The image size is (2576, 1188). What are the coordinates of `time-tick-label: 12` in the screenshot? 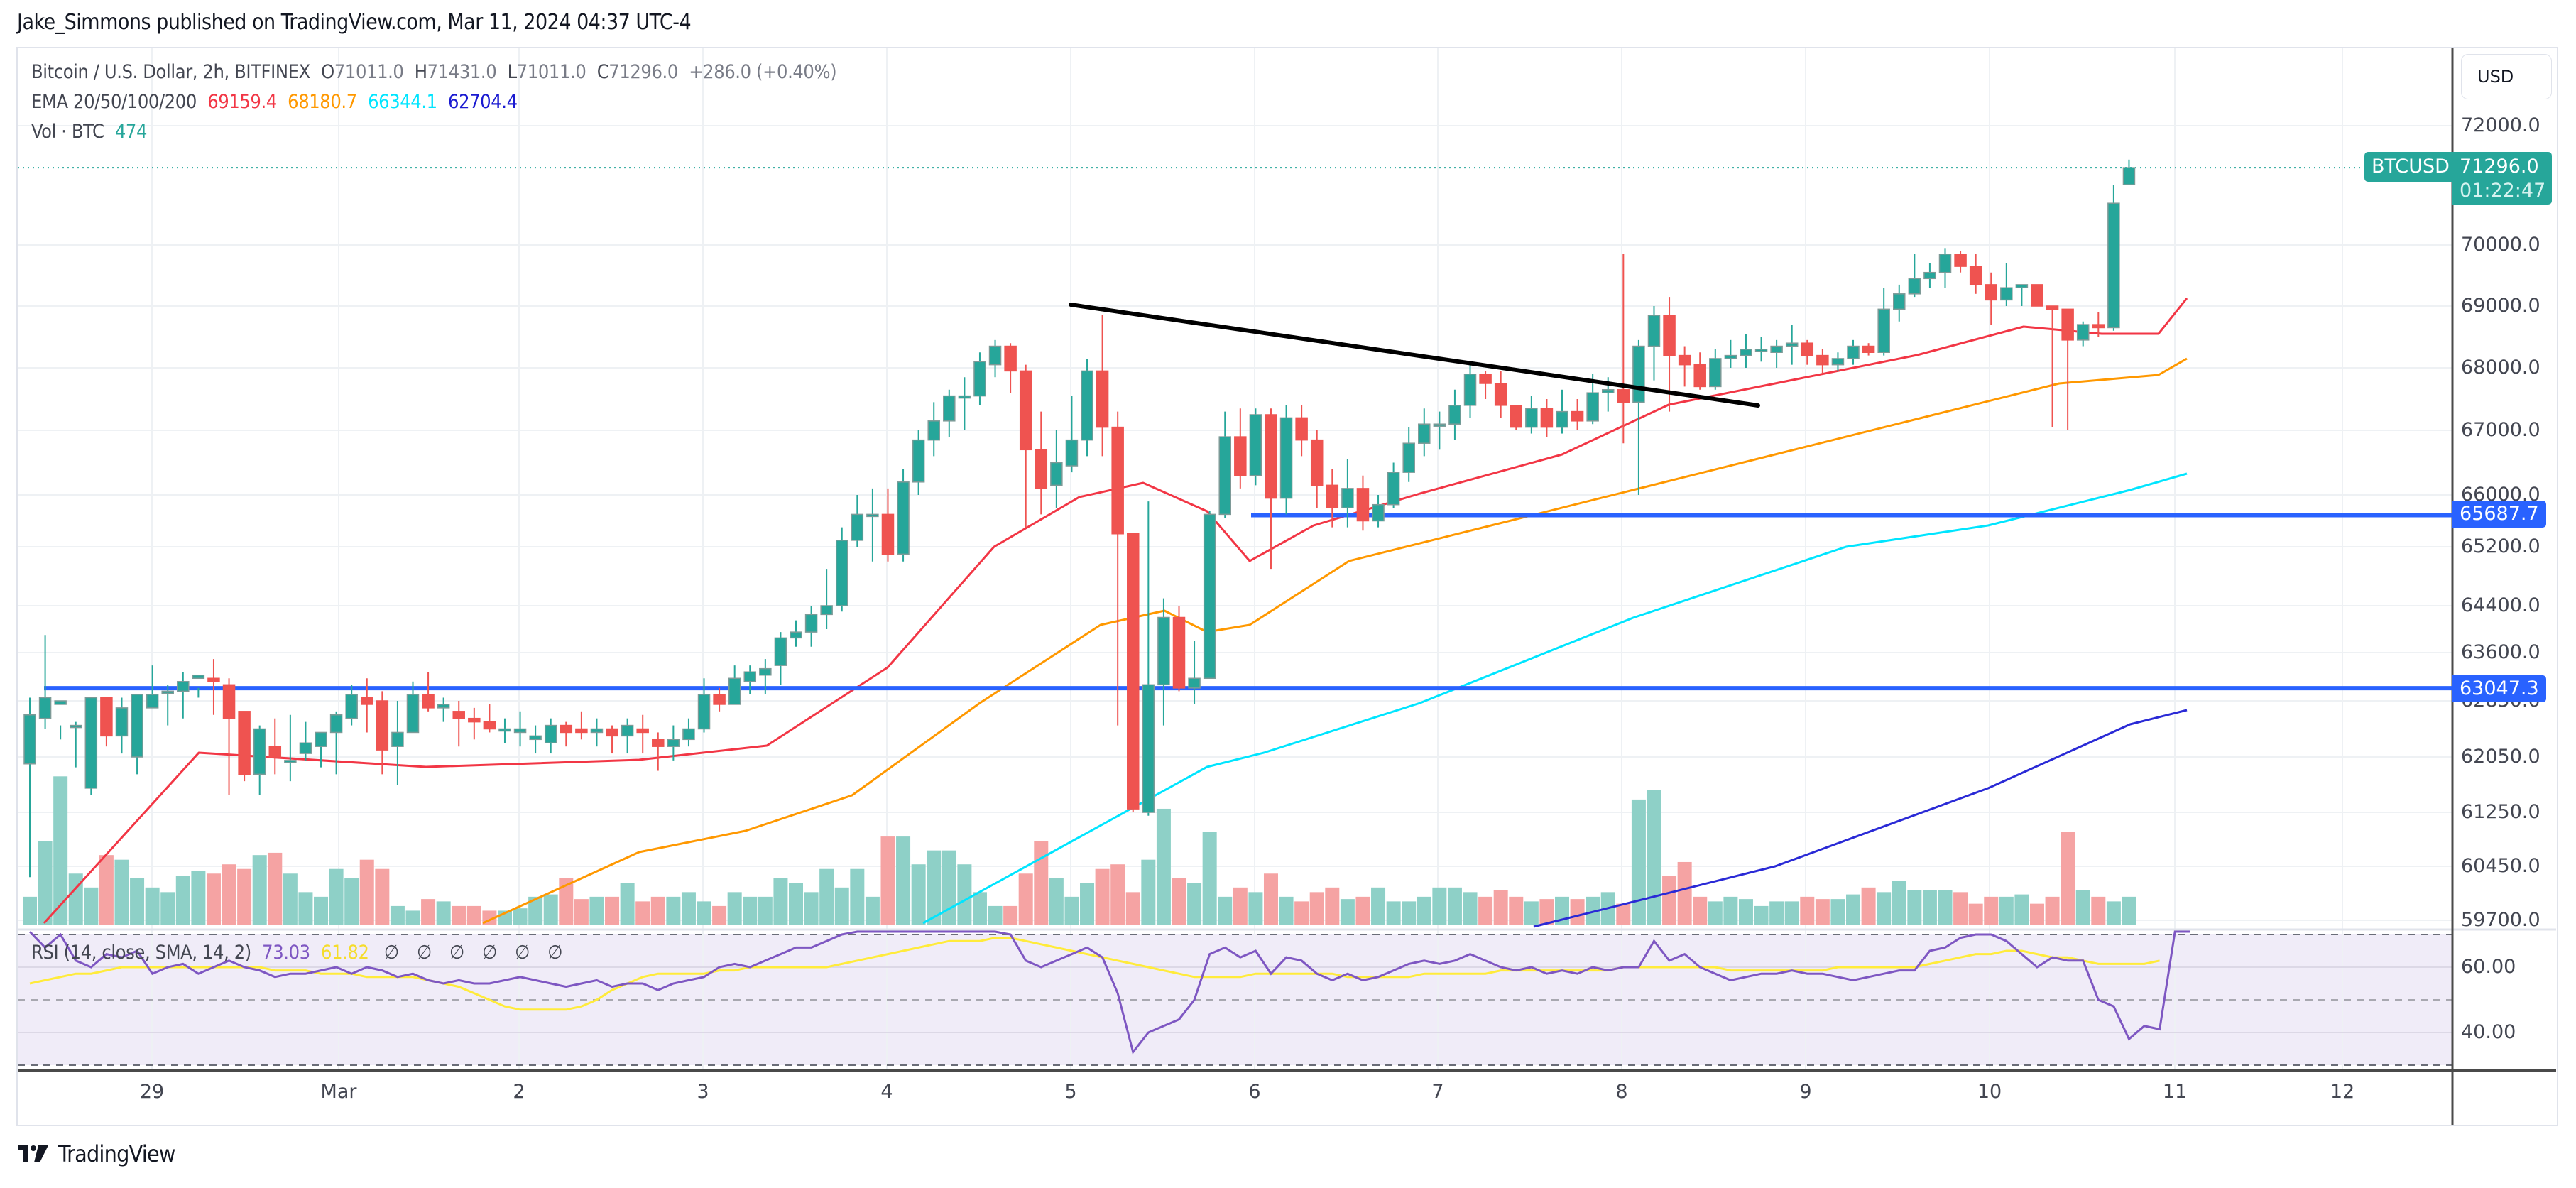 It's located at (2342, 1092).